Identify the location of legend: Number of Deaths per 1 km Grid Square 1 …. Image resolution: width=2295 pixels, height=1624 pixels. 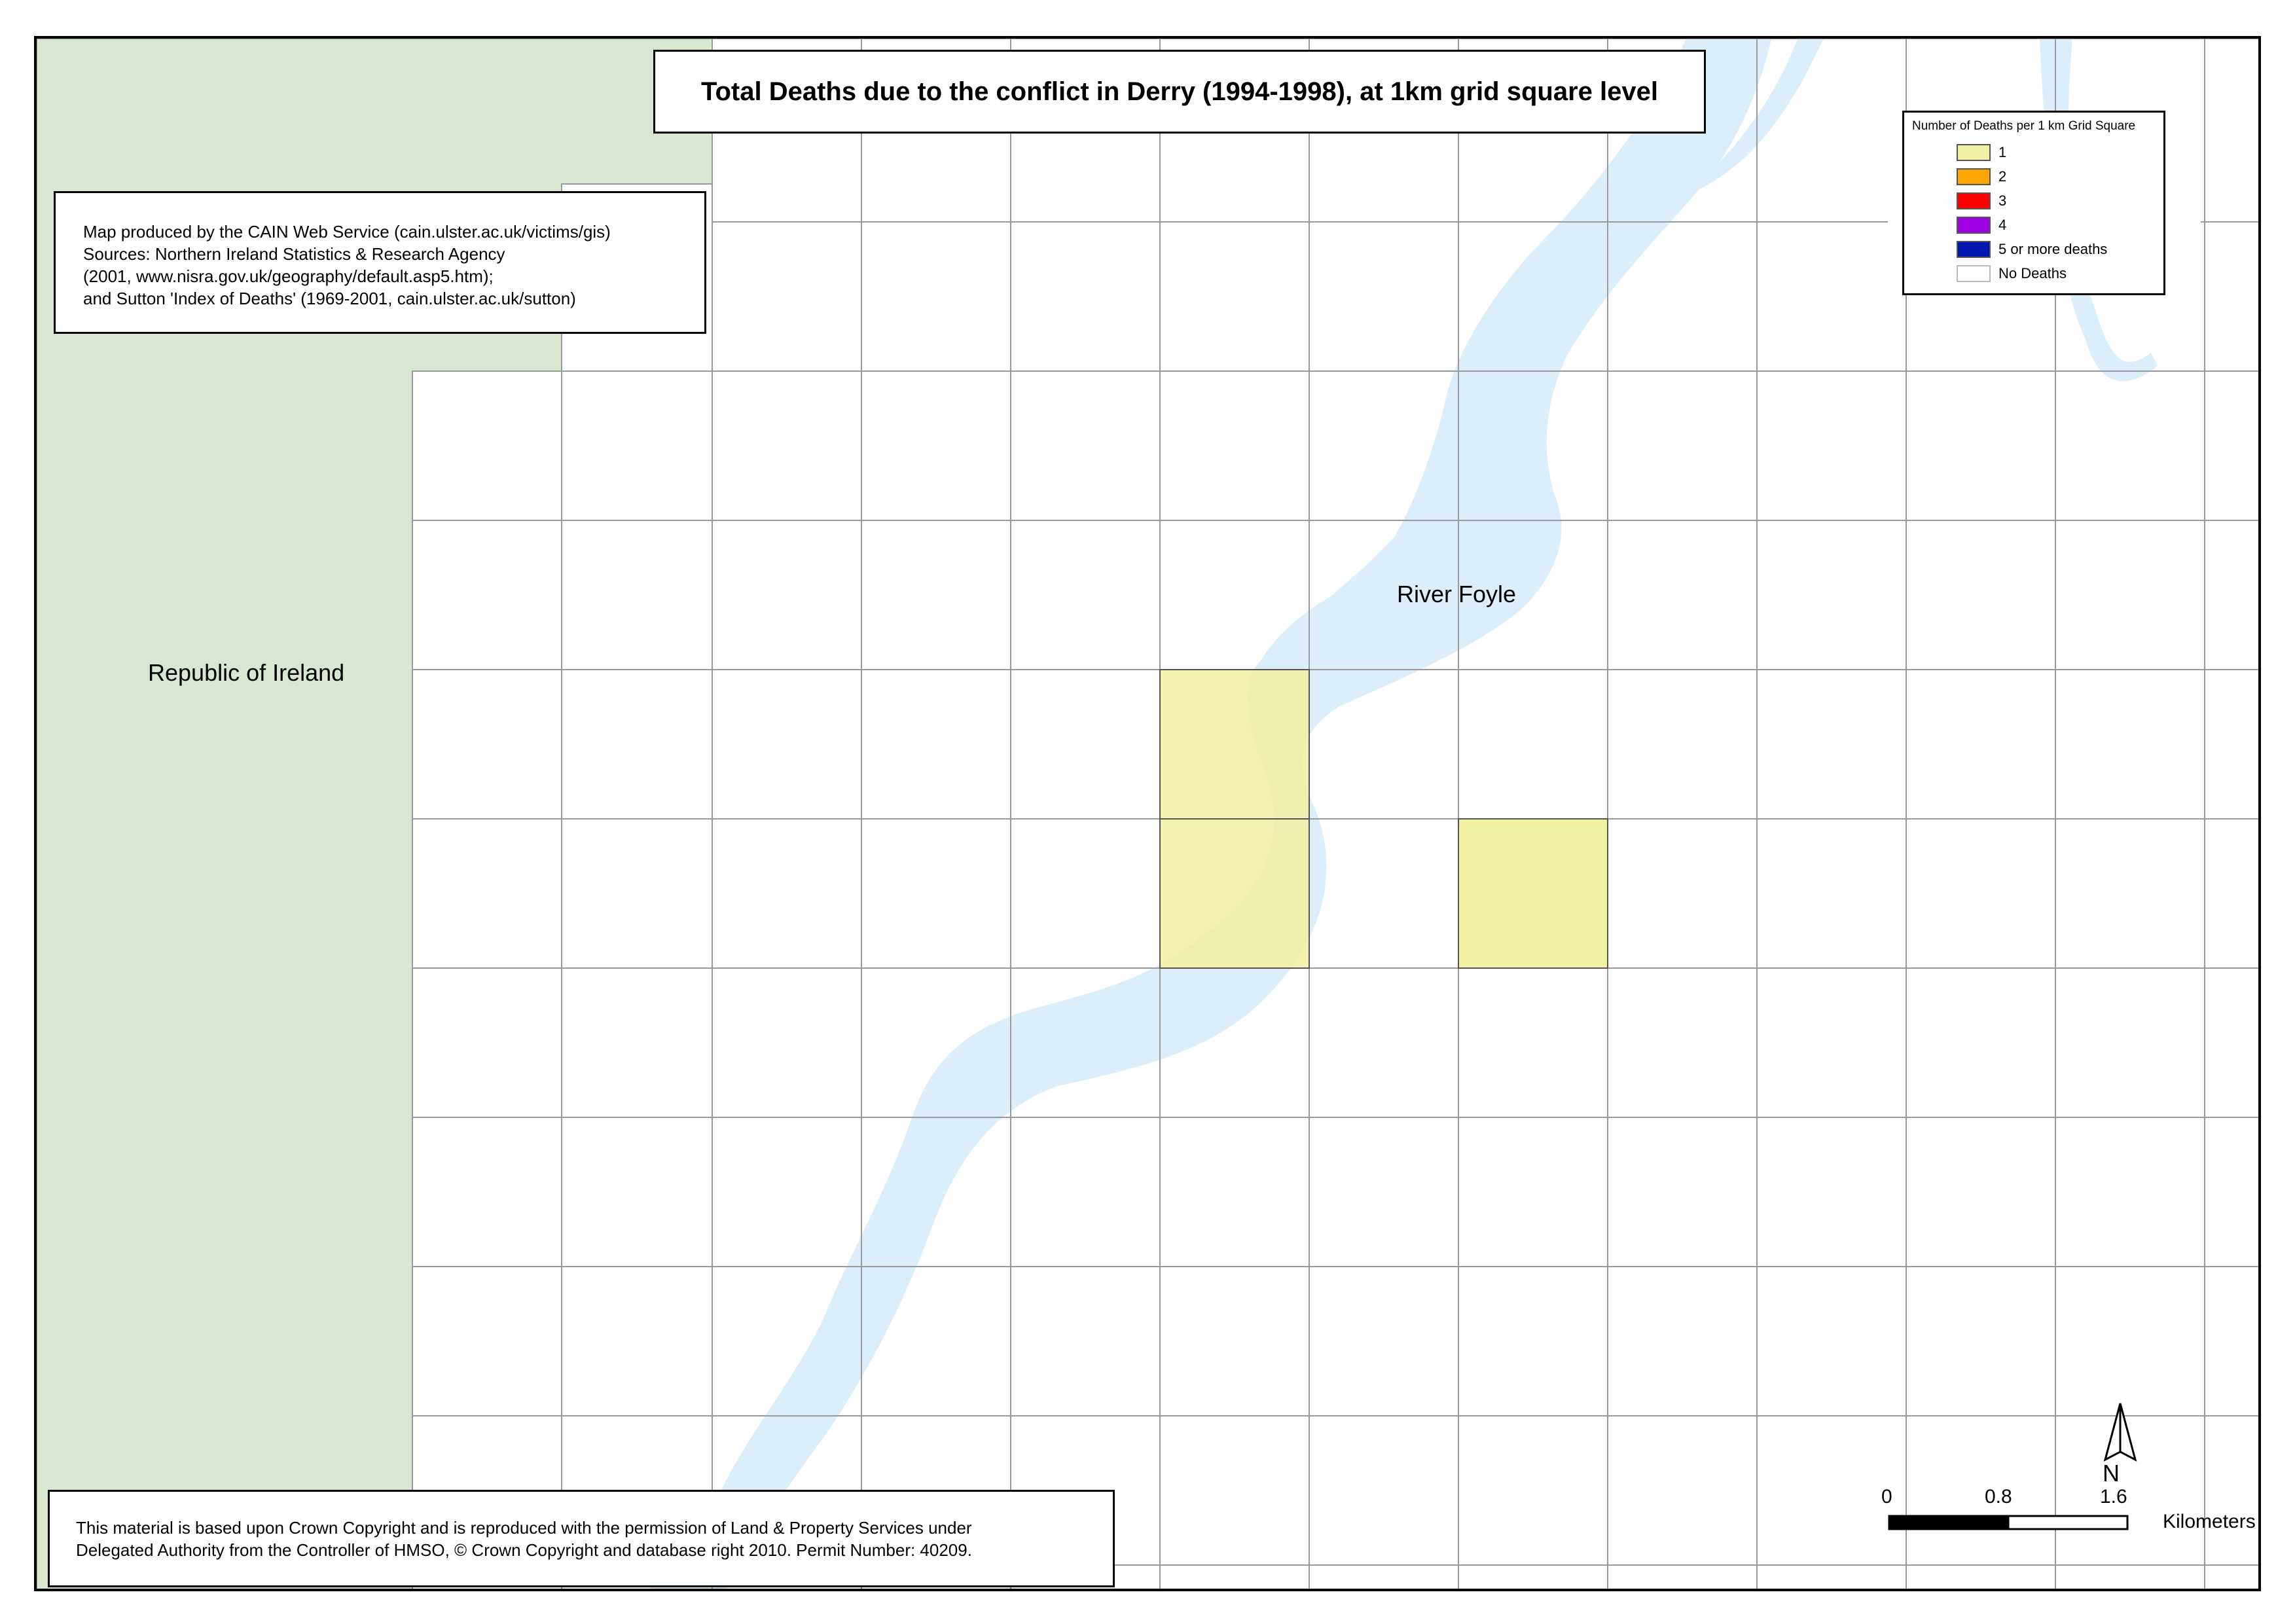
(2034, 203).